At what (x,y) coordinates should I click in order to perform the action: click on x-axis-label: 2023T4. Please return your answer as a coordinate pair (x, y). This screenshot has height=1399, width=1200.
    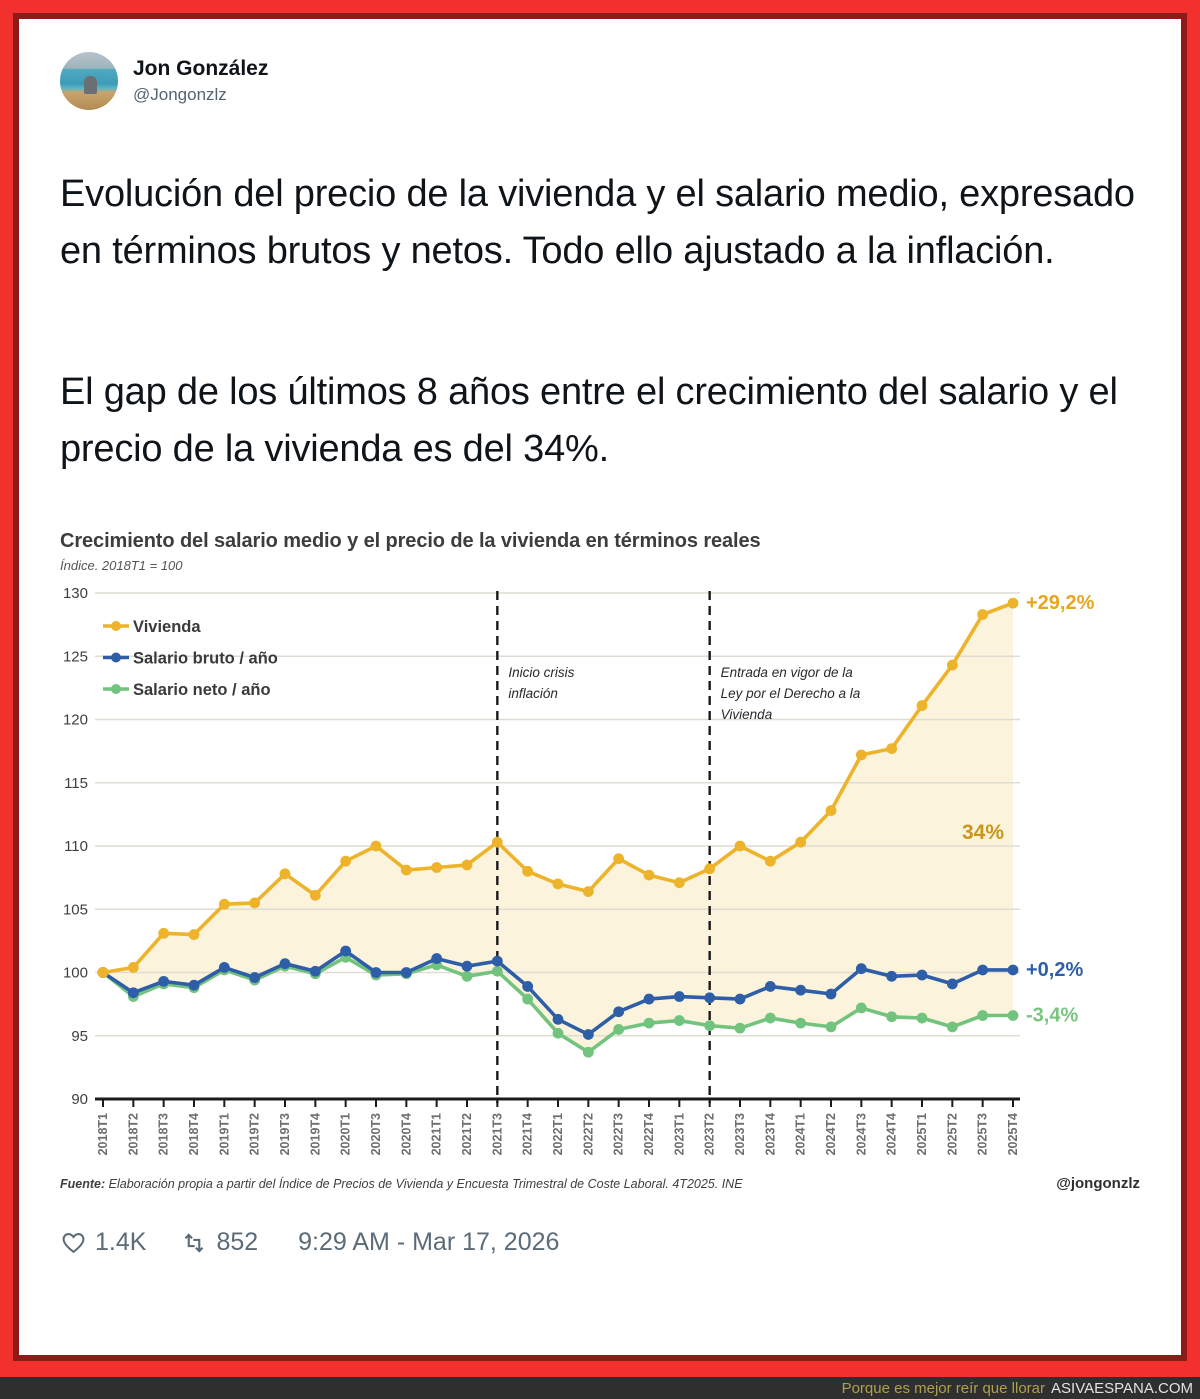
    Looking at the image, I should click on (770, 1134).